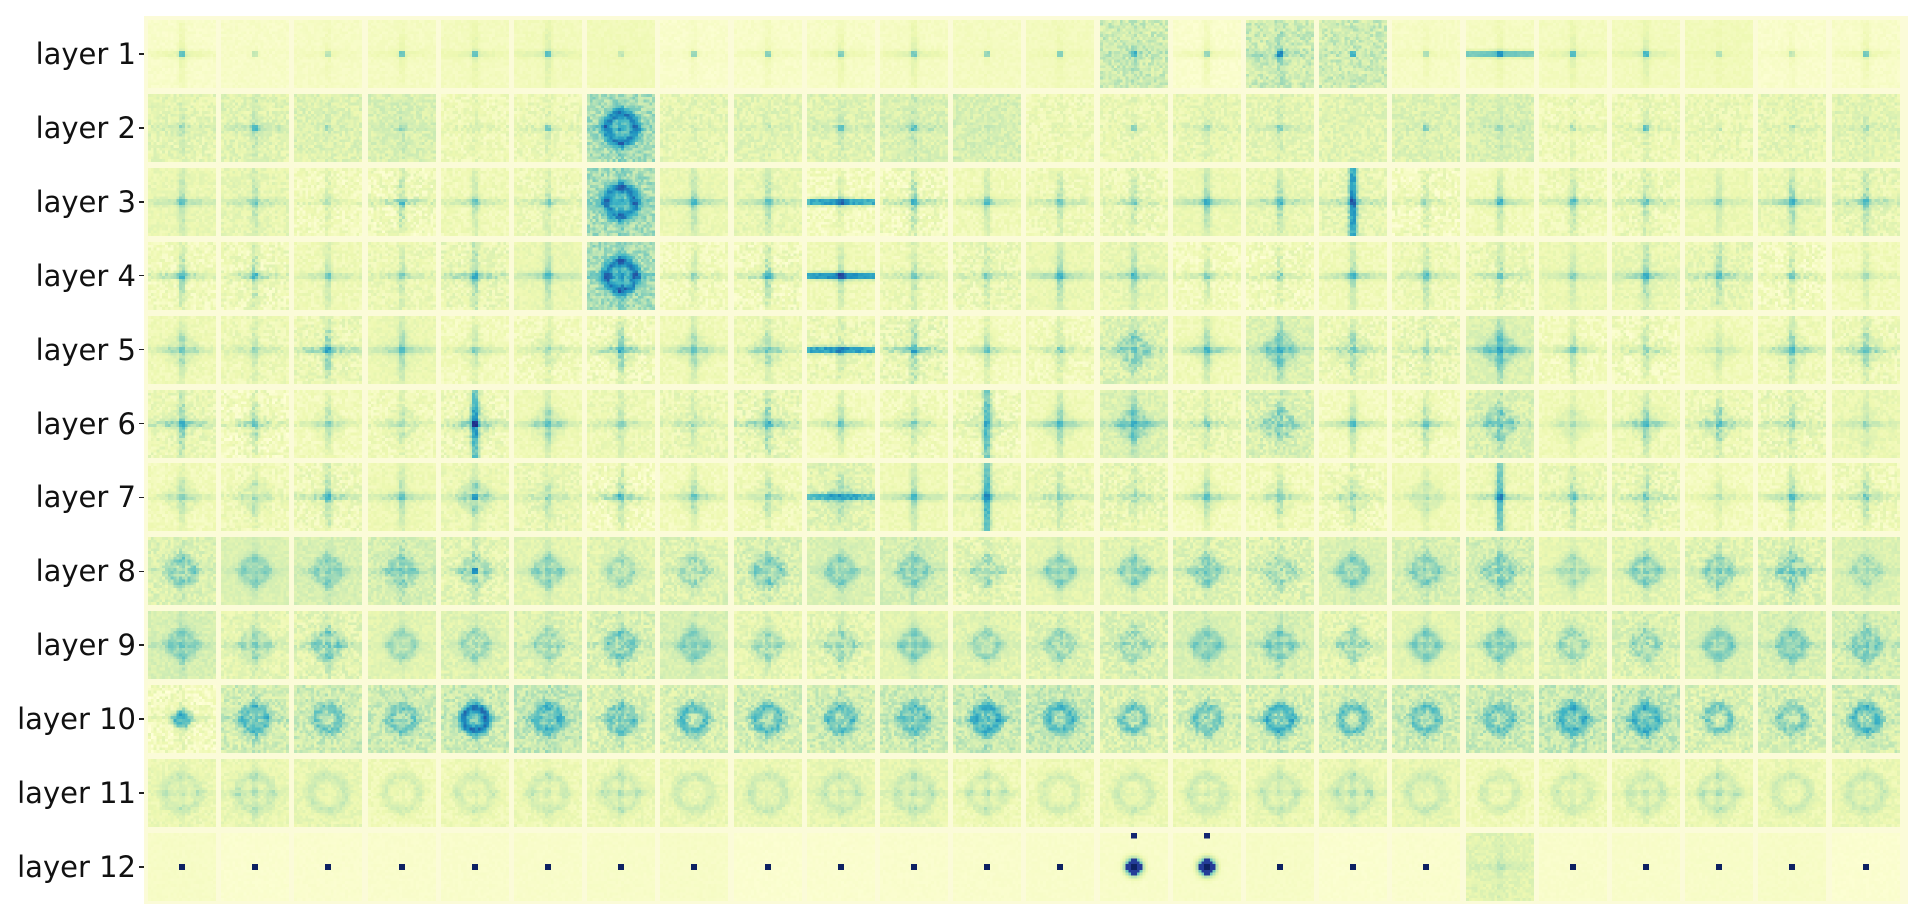 This screenshot has width=1920, height=912. Describe the element at coordinates (85, 201) in the screenshot. I see `row-label-3: layer 3` at that location.